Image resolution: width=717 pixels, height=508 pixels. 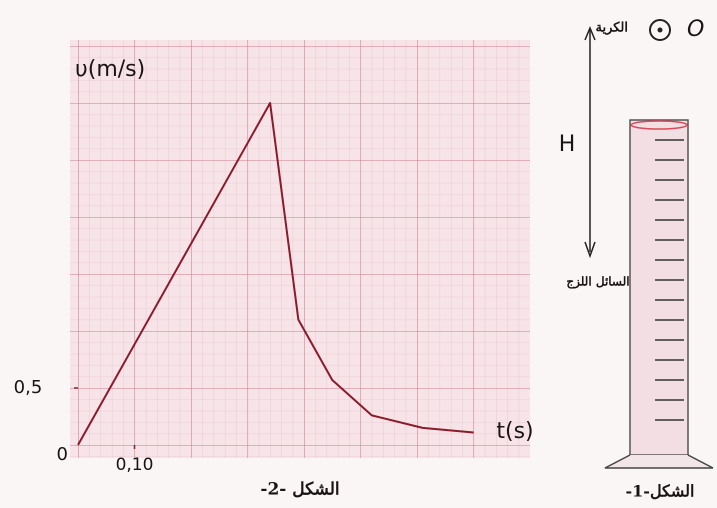 I want to click on height-label: H, so click(x=567, y=144).